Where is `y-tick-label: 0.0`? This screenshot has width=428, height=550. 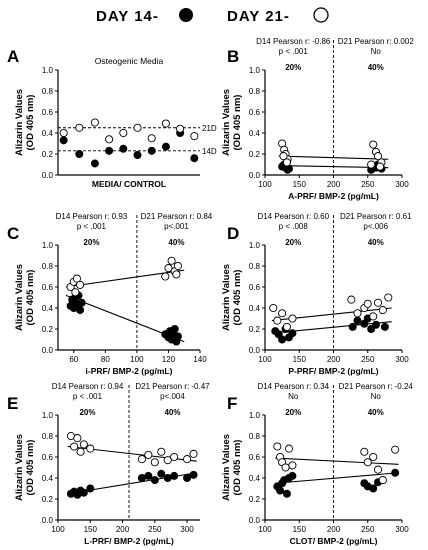
y-tick-label: 0.0 is located at coordinates (255, 175).